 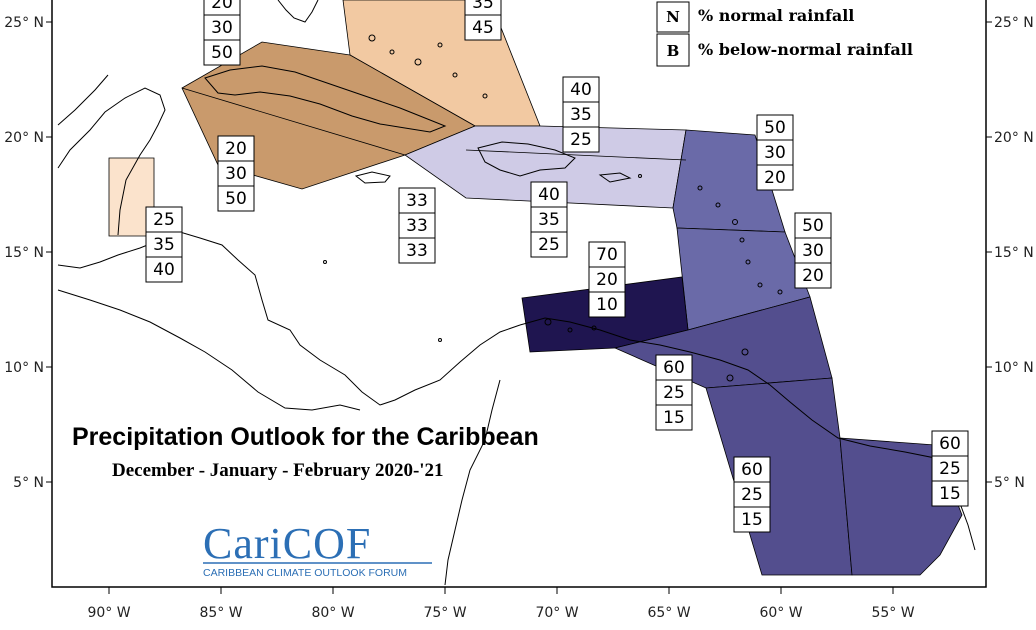 I want to click on legend-b-text: % below-normal rainfall, so click(x=805, y=49).